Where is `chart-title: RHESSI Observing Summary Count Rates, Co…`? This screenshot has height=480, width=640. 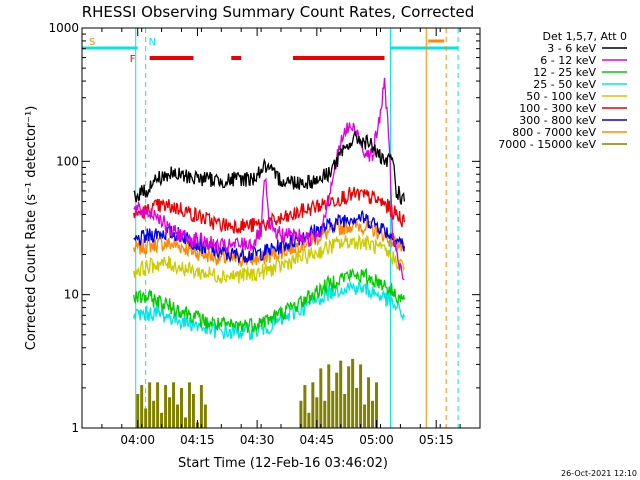 chart-title: RHESSI Observing Summary Count Rates, Co… is located at coordinates (278, 12).